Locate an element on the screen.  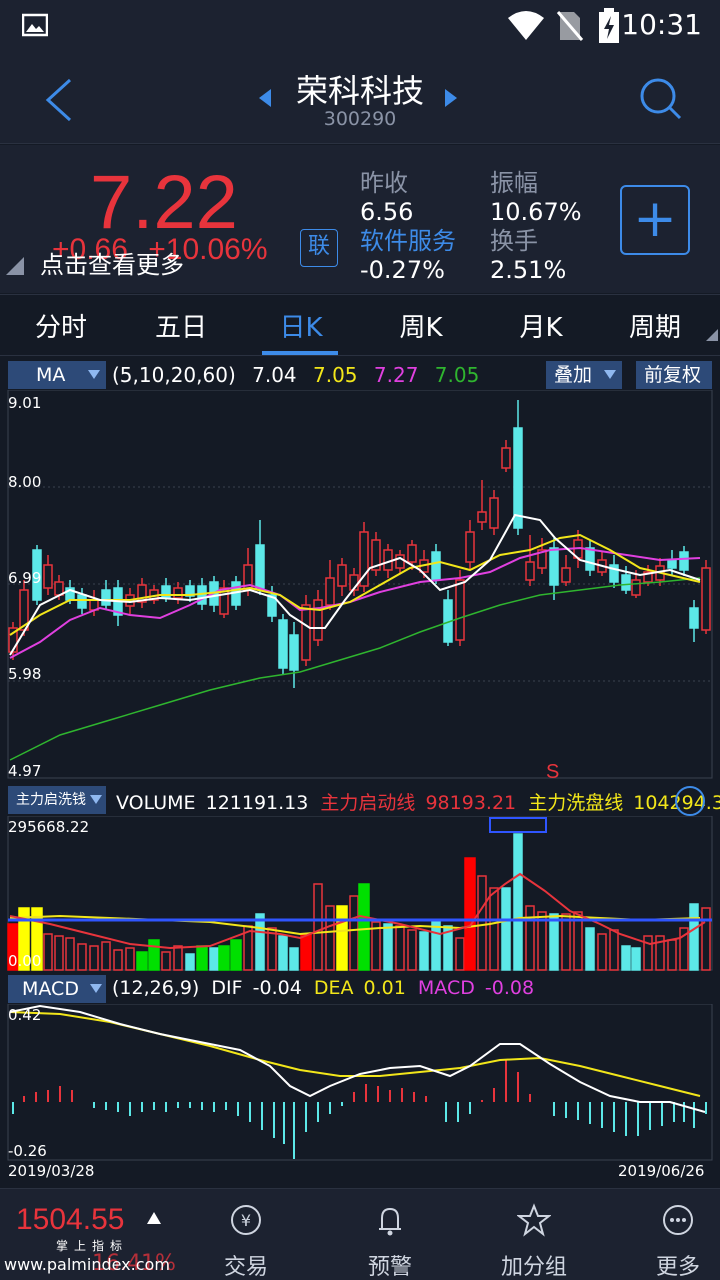
indicator-name: MA is located at coordinates (51, 375).